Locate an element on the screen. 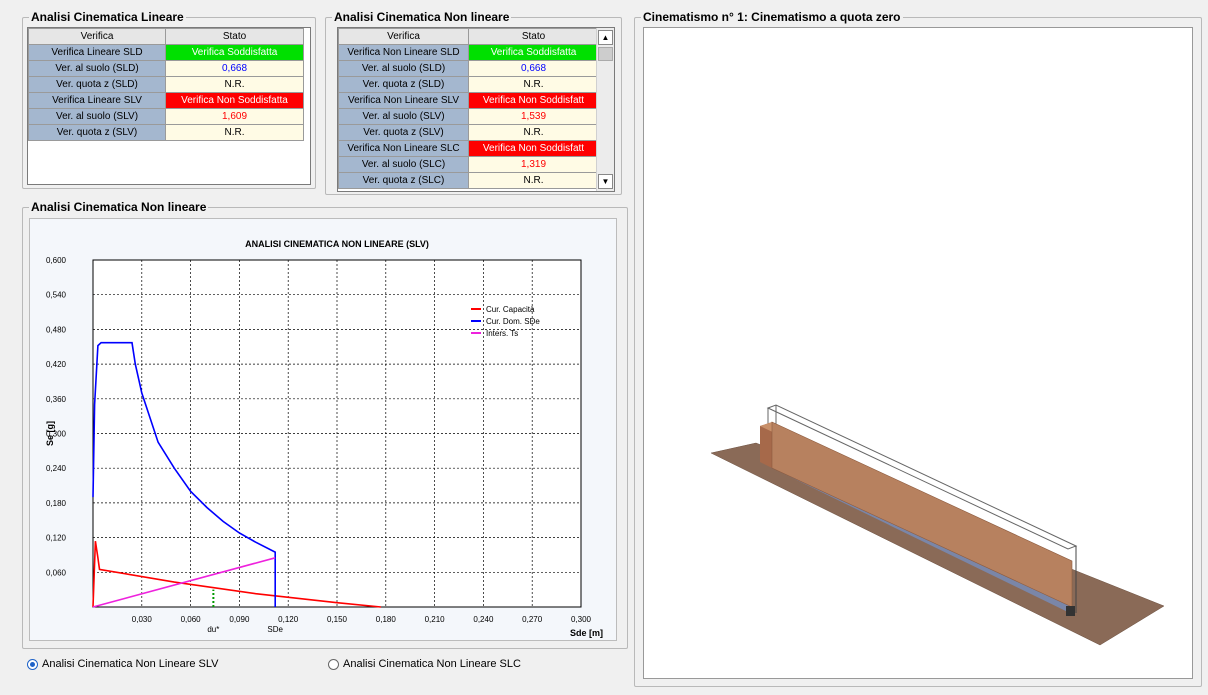 The width and height of the screenshot is (1208, 695). row-status: 1,609 is located at coordinates (234, 116).